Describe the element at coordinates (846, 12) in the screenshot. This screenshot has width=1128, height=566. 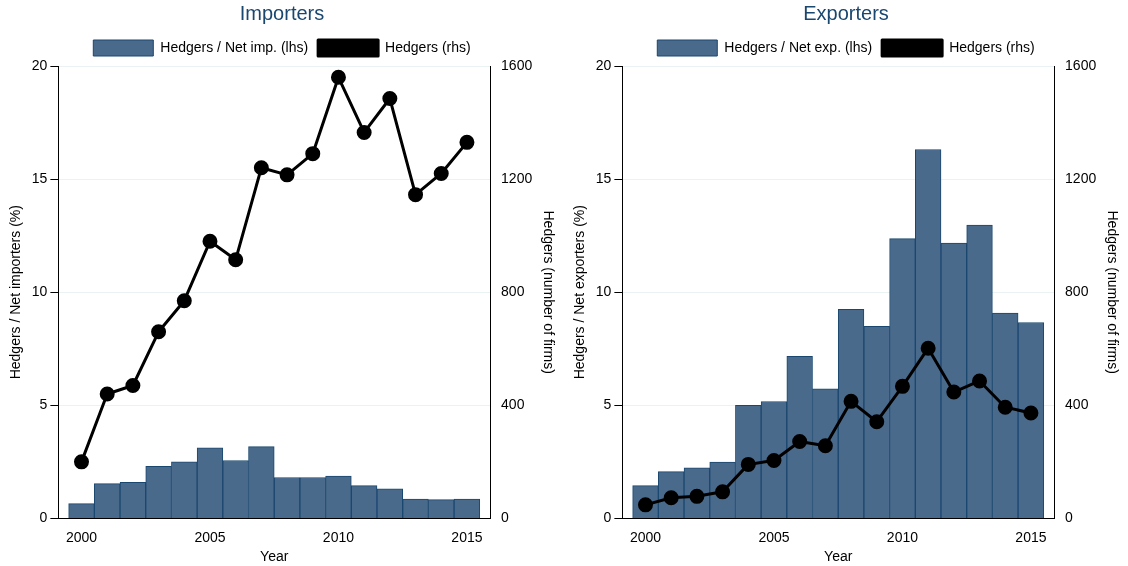
I see `chart-title: Exporters` at that location.